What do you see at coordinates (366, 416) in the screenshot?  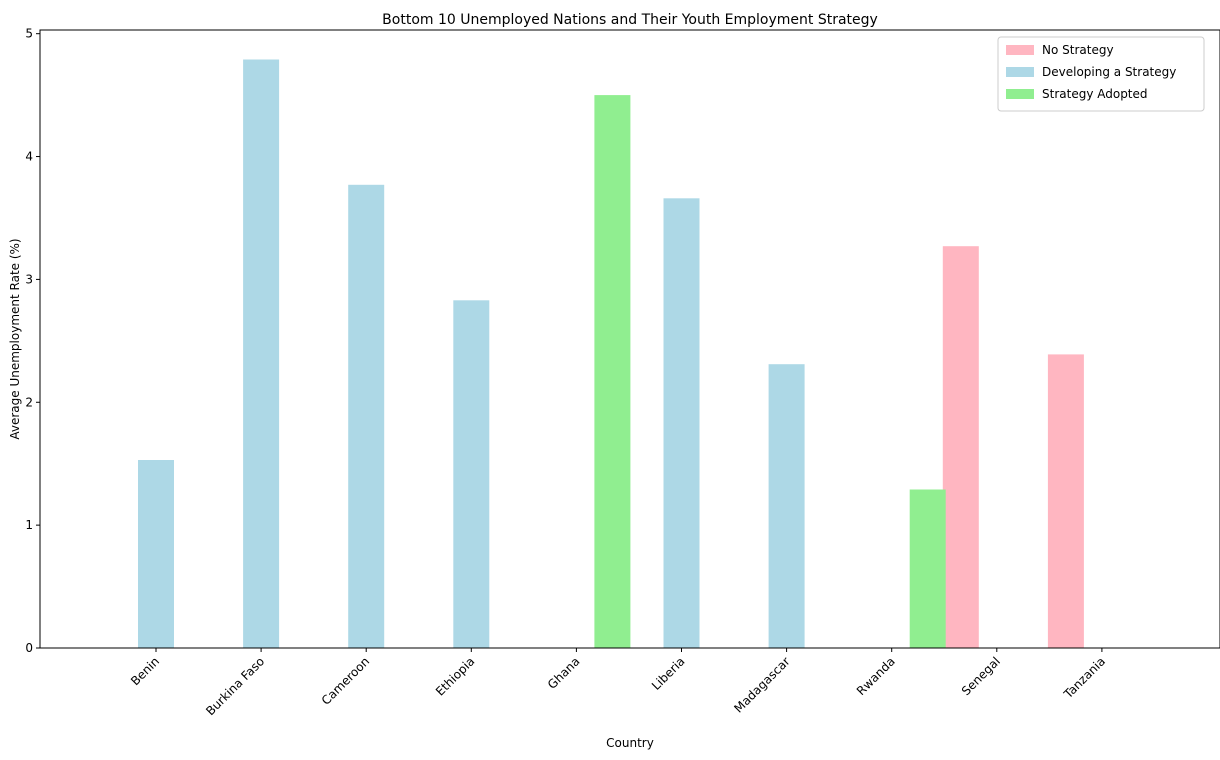 I see `bar-cameroon` at bounding box center [366, 416].